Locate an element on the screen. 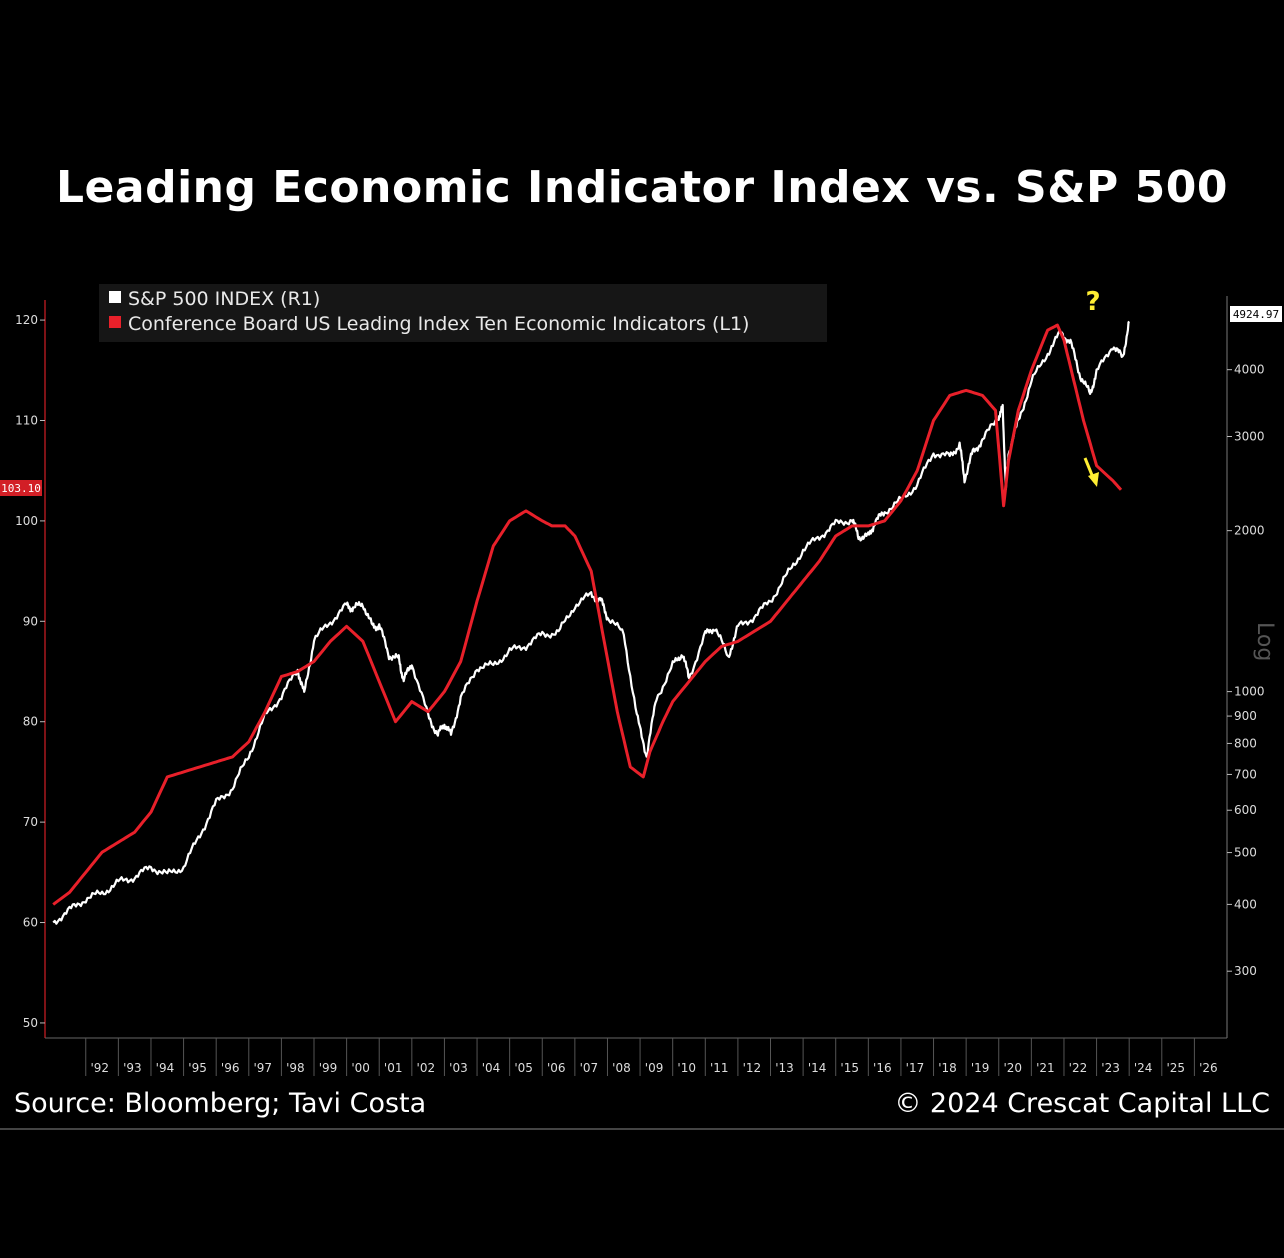  right-tick-label: 800 is located at coordinates (1245, 743).